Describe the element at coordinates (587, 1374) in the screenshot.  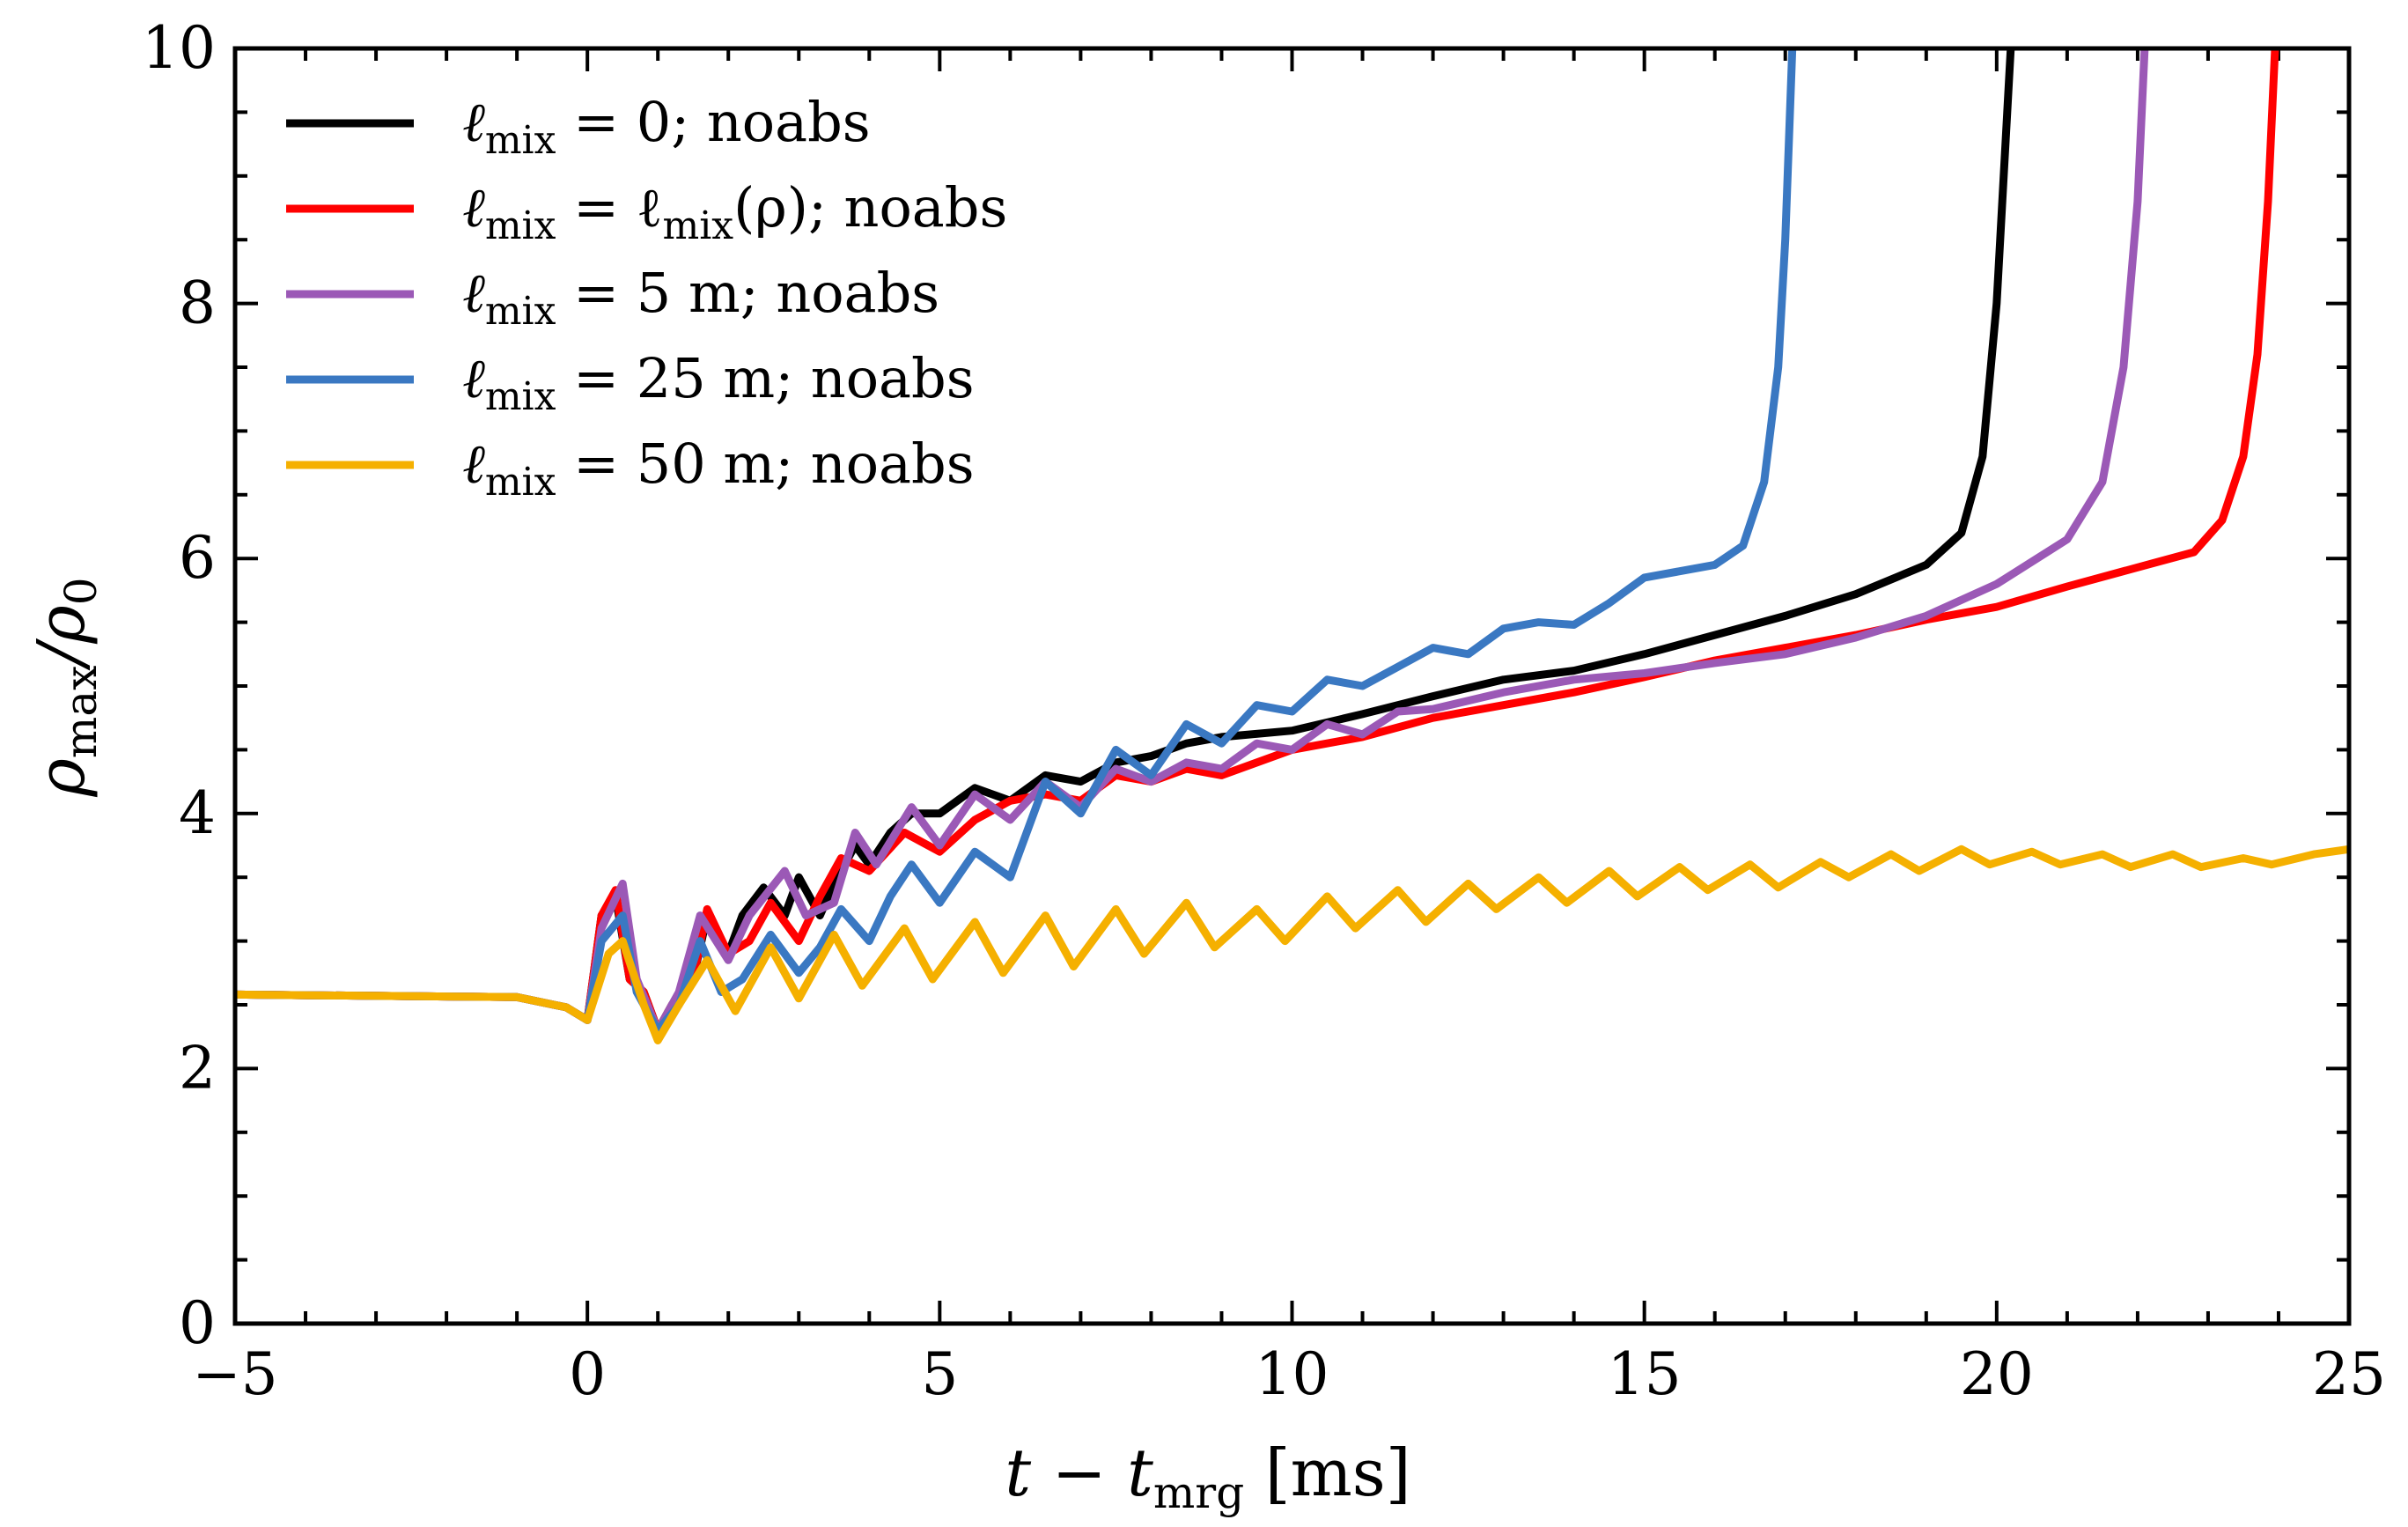
I see `x-tick-label: 0` at that location.